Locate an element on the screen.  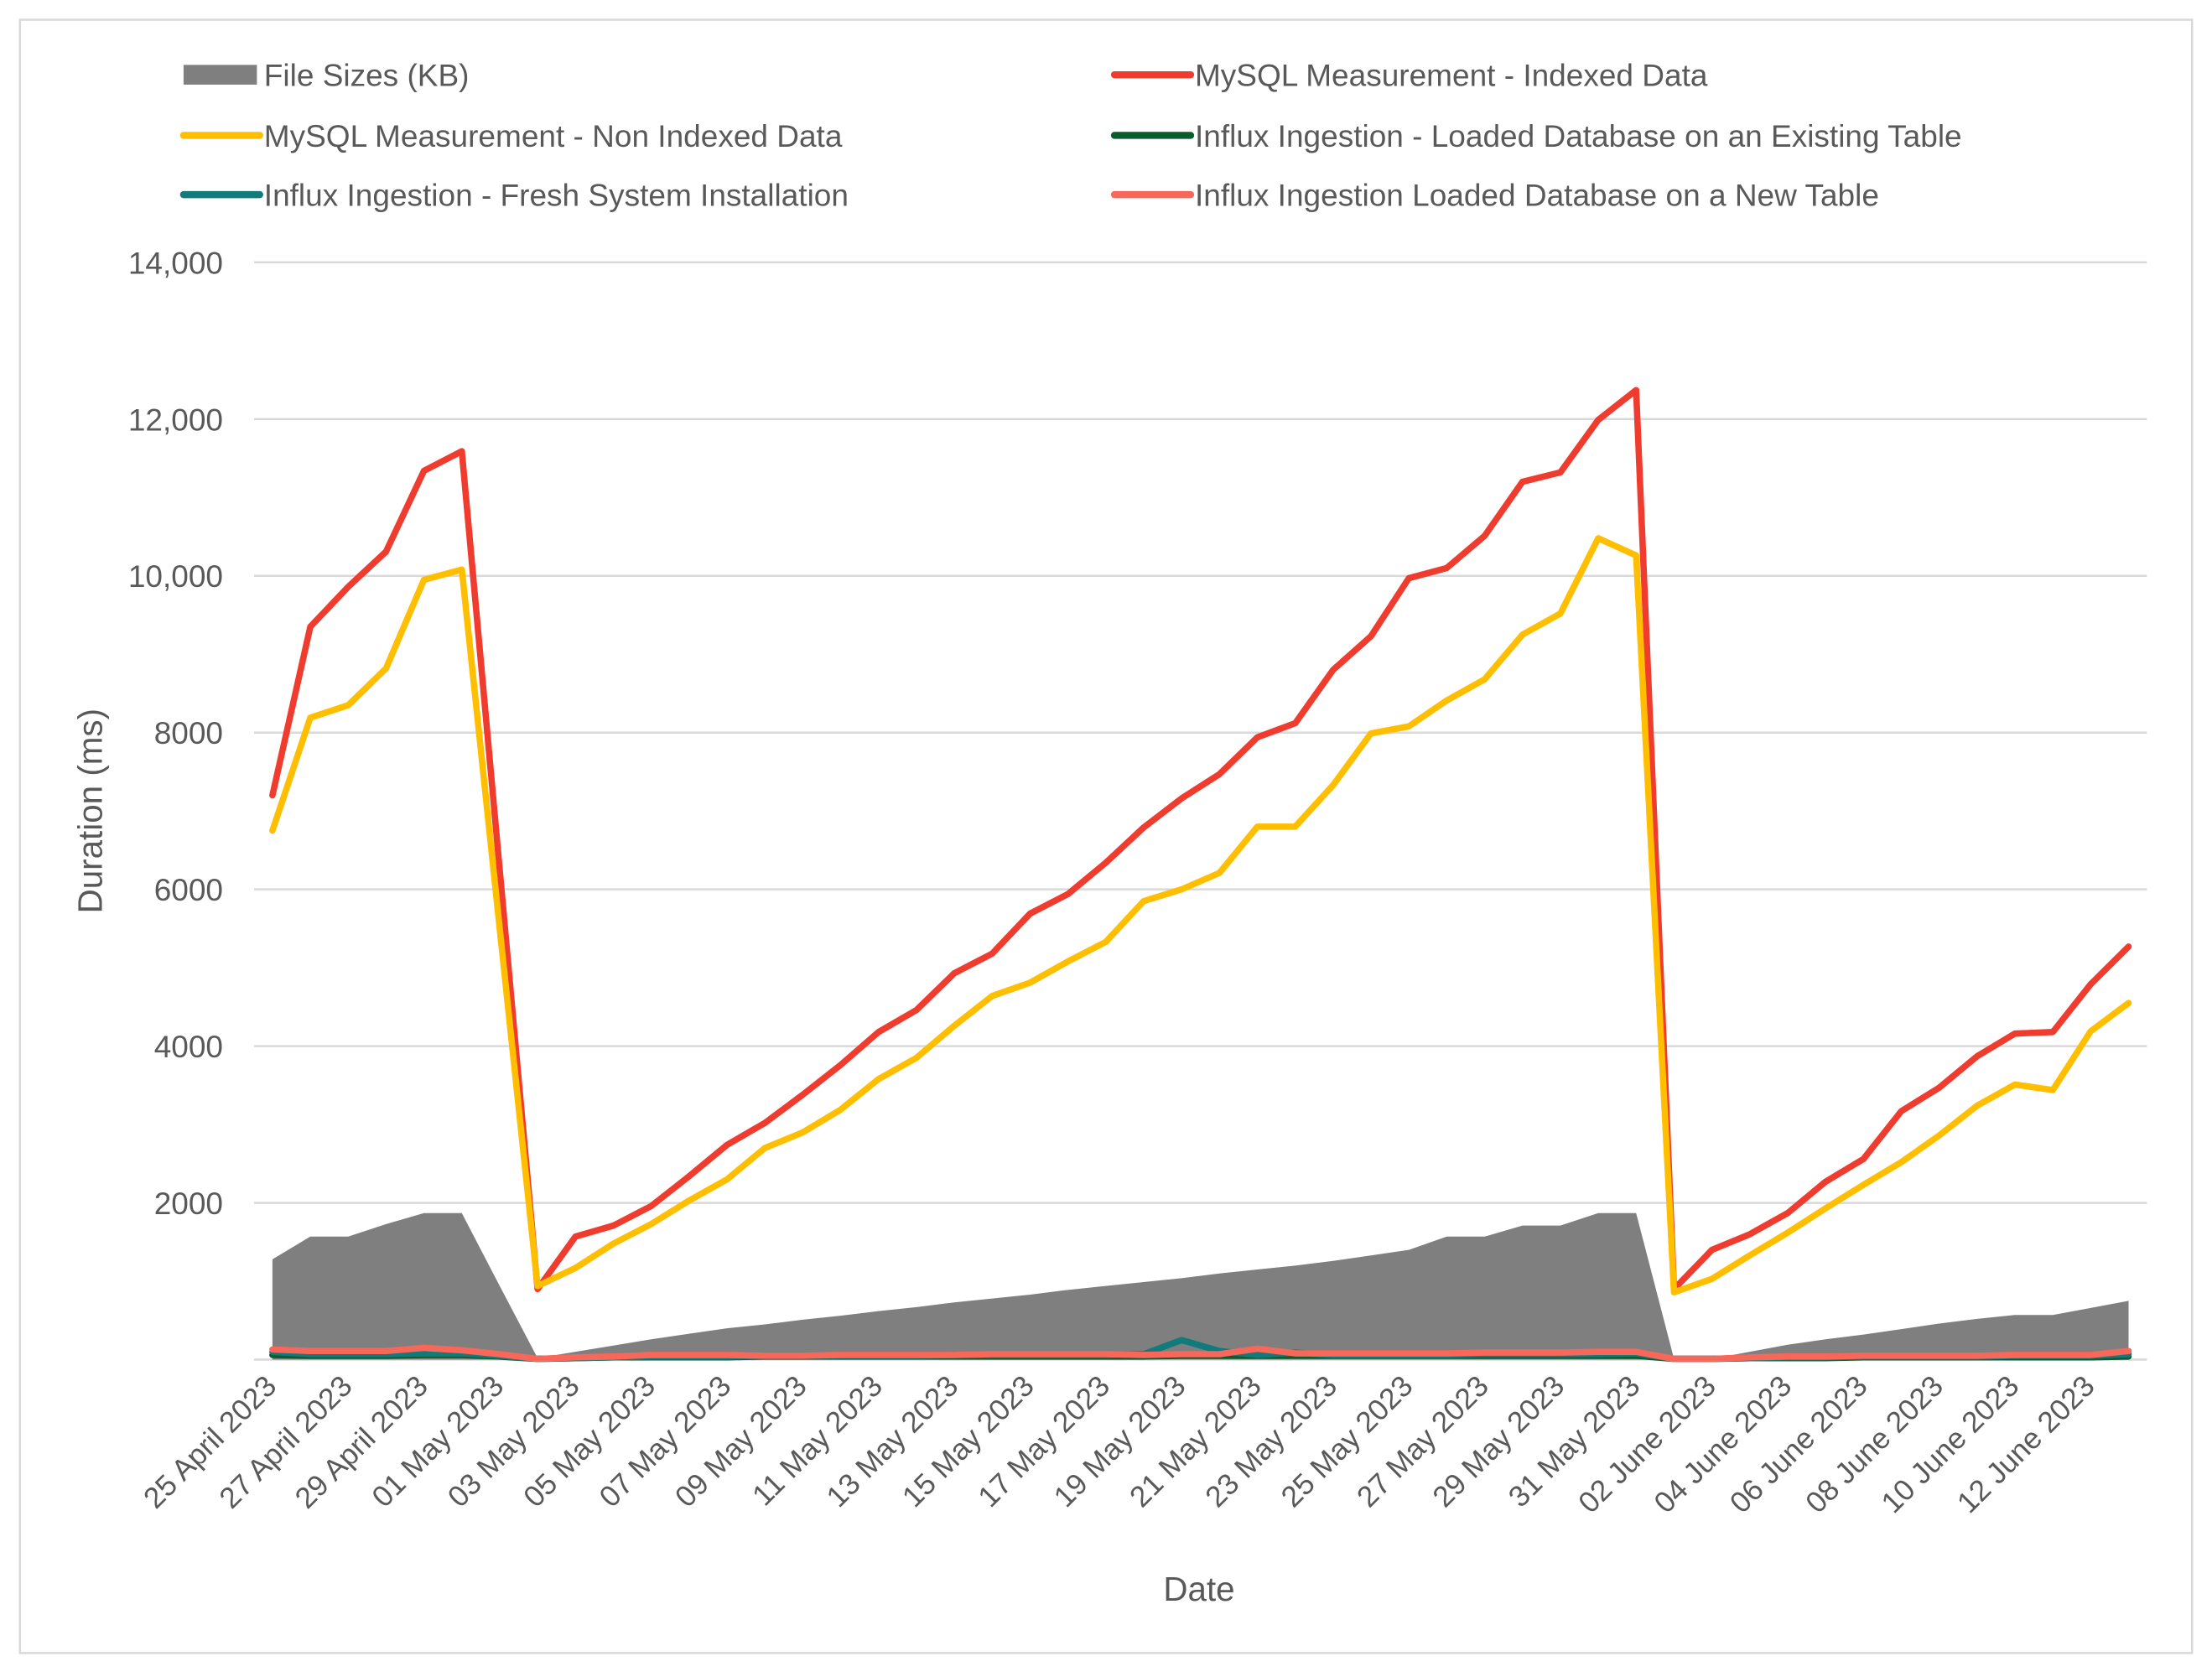
legend-label: File Sizes (KB) is located at coordinates (367, 76).